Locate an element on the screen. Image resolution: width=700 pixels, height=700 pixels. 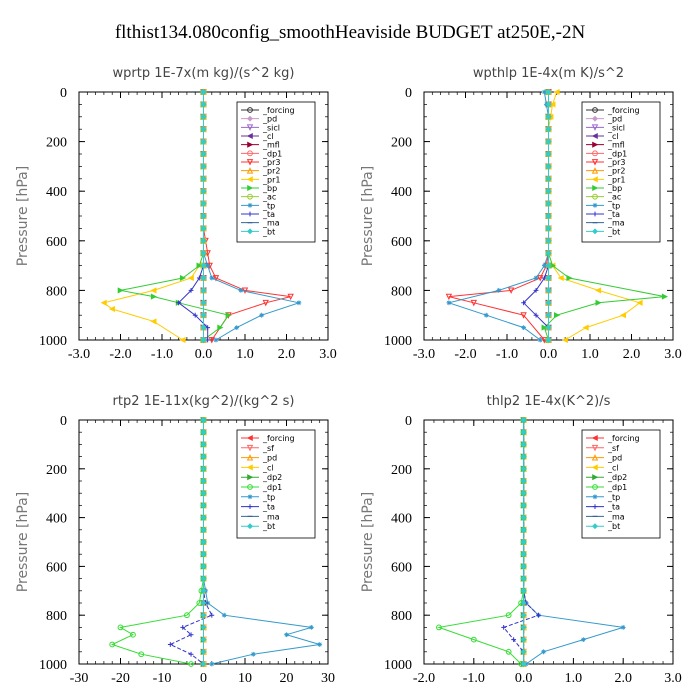
series-bp is located at coordinates (174, 216).